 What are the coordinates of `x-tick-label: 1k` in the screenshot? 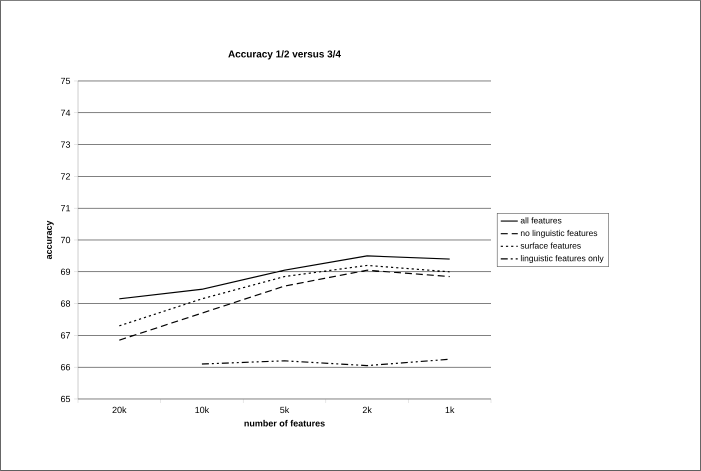 It's located at (450, 409).